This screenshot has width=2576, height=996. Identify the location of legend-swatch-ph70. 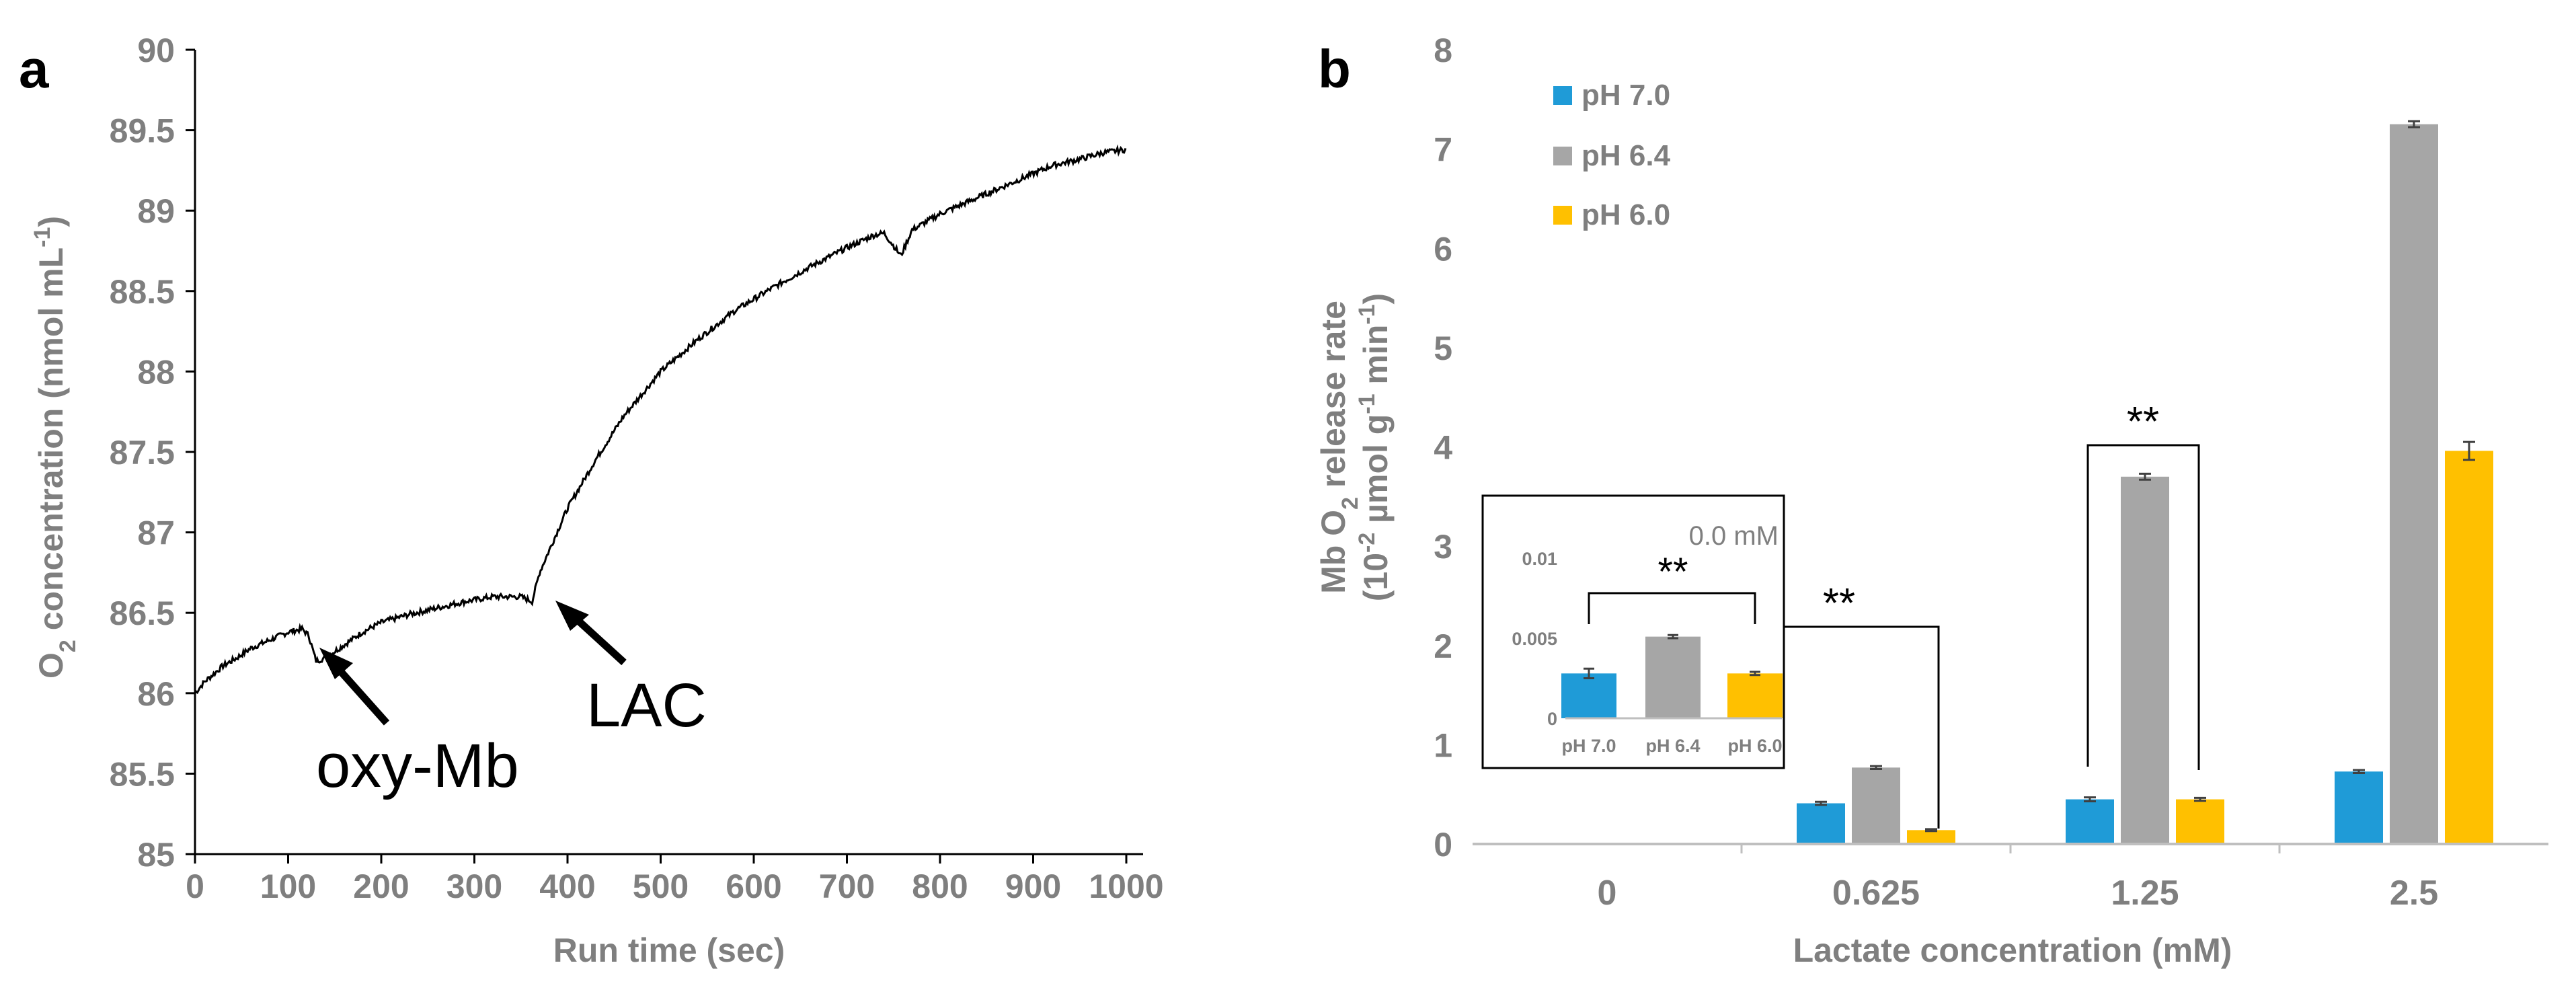
(1563, 95).